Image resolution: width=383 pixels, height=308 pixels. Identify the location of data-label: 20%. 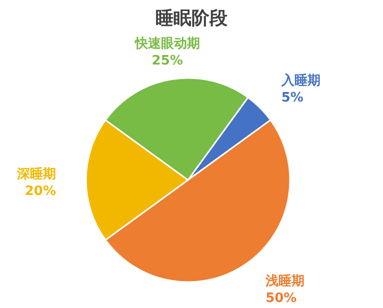
(40, 191).